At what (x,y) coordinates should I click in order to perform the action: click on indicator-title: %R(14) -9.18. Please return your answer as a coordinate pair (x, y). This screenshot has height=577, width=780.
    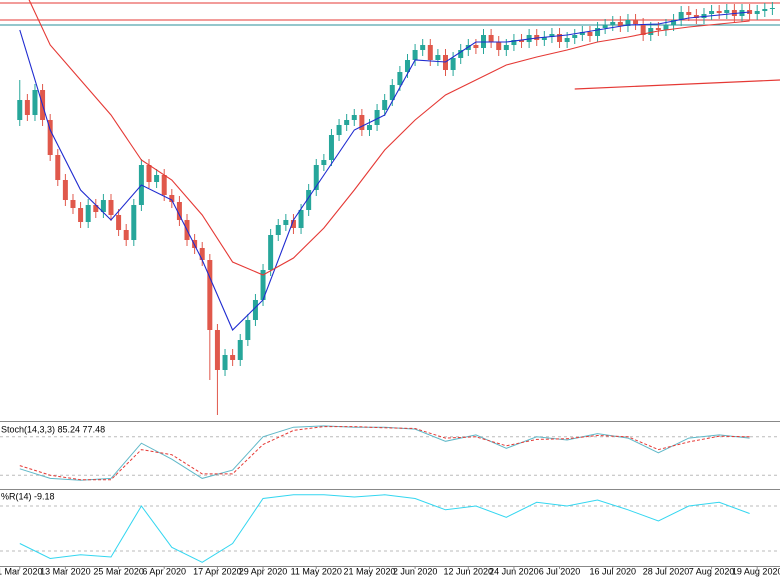
    Looking at the image, I should click on (28, 496).